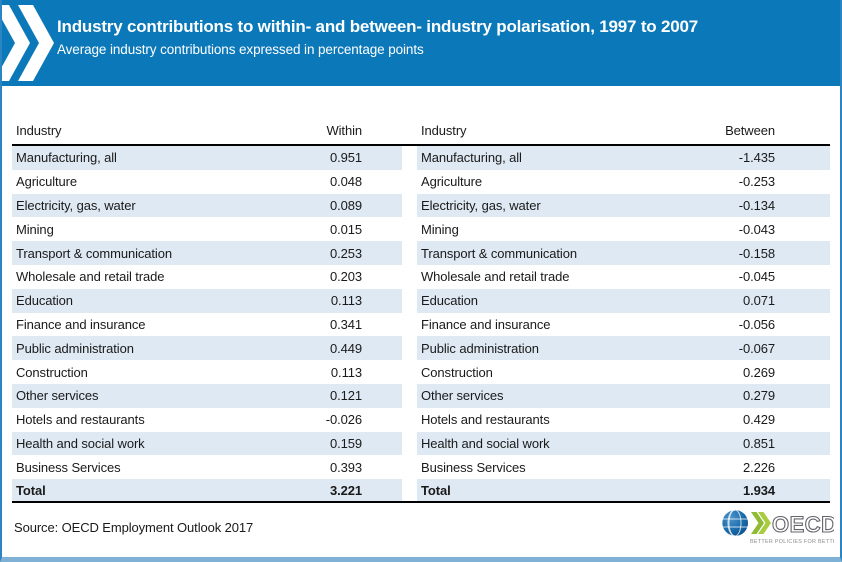  Describe the element at coordinates (345, 277) in the screenshot. I see `within-value: 0.203` at that location.